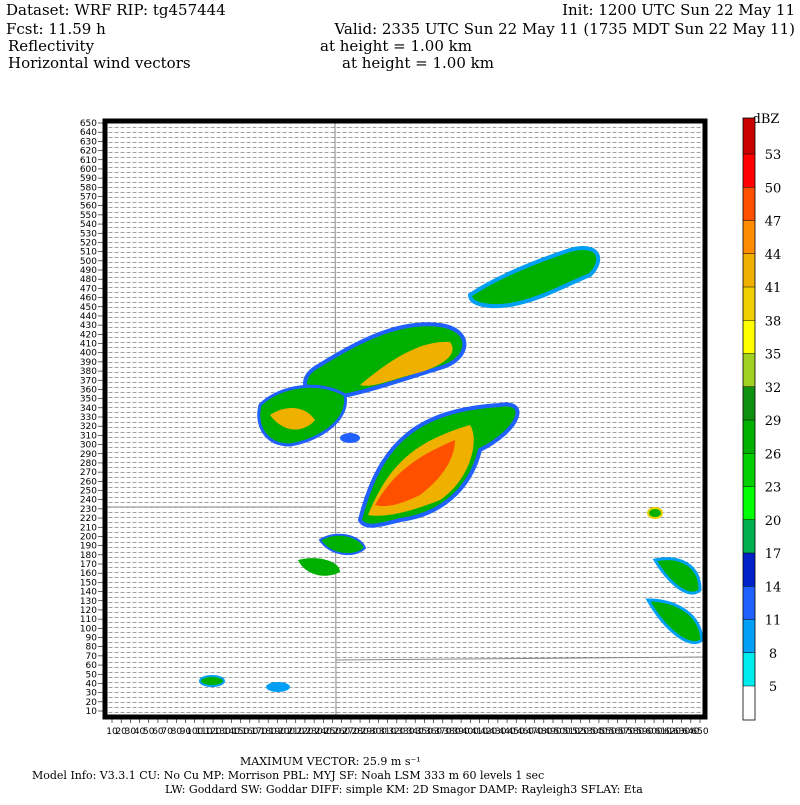 The height and width of the screenshot is (805, 800). What do you see at coordinates (140, 732) in the screenshot?
I see `x-tick-label: 40` at bounding box center [140, 732].